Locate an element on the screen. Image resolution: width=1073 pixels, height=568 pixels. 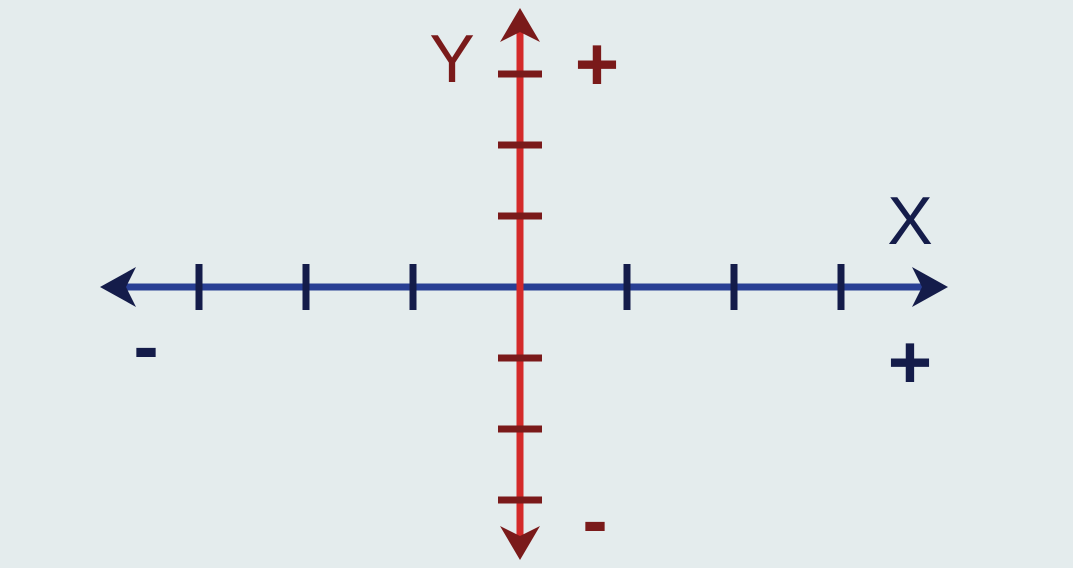
y-axis-negative-sign: - is located at coordinates (594, 520).